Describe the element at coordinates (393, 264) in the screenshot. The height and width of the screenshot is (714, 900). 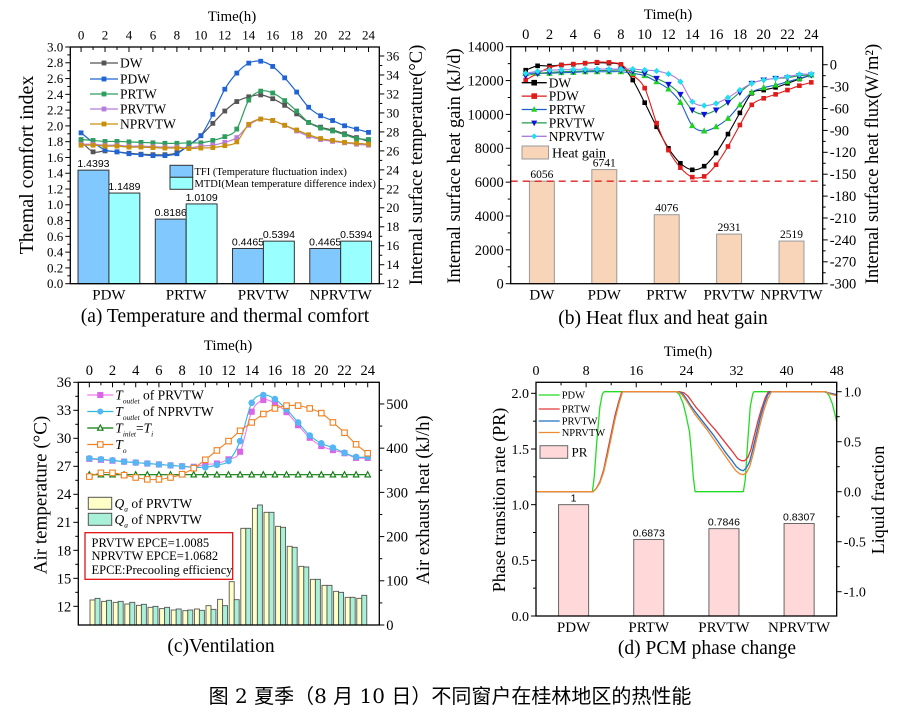
I see `right-axis-tick-label: 14` at that location.